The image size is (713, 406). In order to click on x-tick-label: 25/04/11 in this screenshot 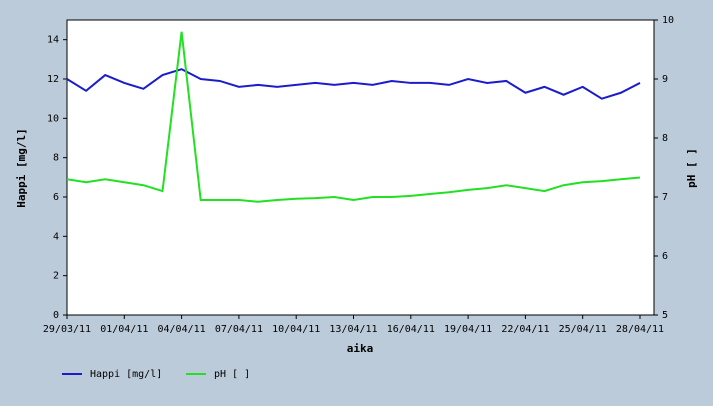, I will do `click(583, 329)`.